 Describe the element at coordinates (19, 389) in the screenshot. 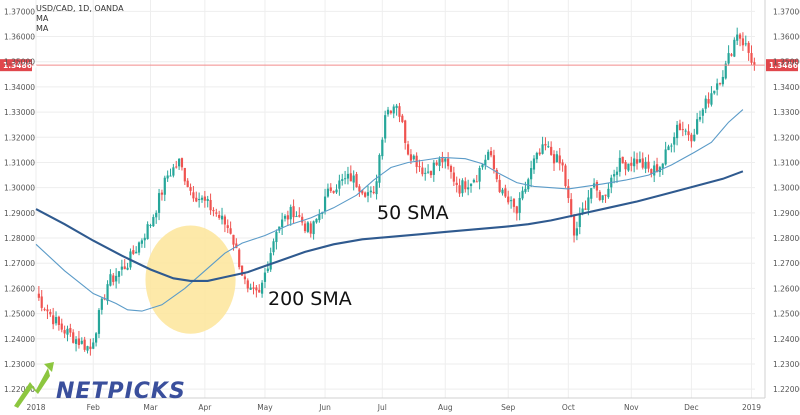

I see `y-tick-label-left: 1.22000` at that location.